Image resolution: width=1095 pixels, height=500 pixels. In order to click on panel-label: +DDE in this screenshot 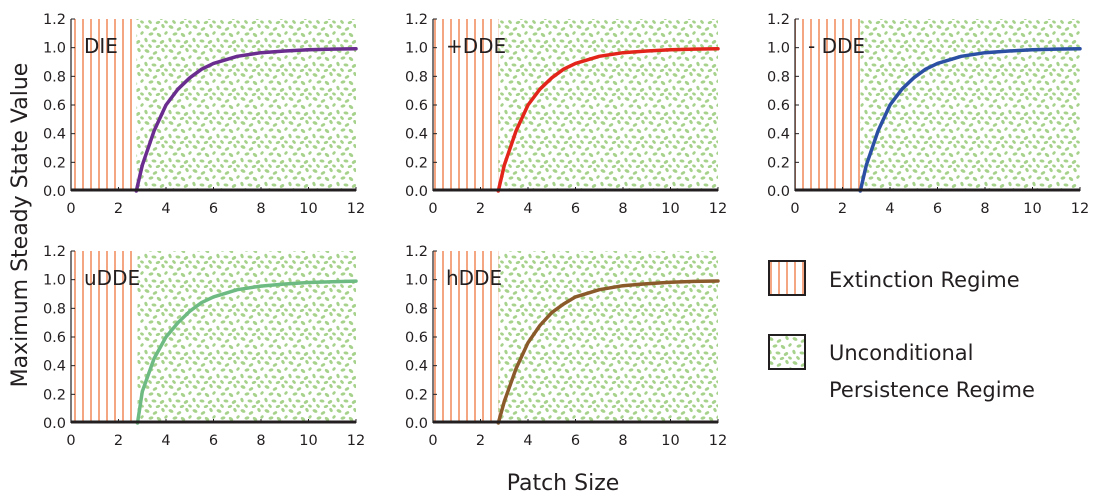, I will do `click(476, 46)`.